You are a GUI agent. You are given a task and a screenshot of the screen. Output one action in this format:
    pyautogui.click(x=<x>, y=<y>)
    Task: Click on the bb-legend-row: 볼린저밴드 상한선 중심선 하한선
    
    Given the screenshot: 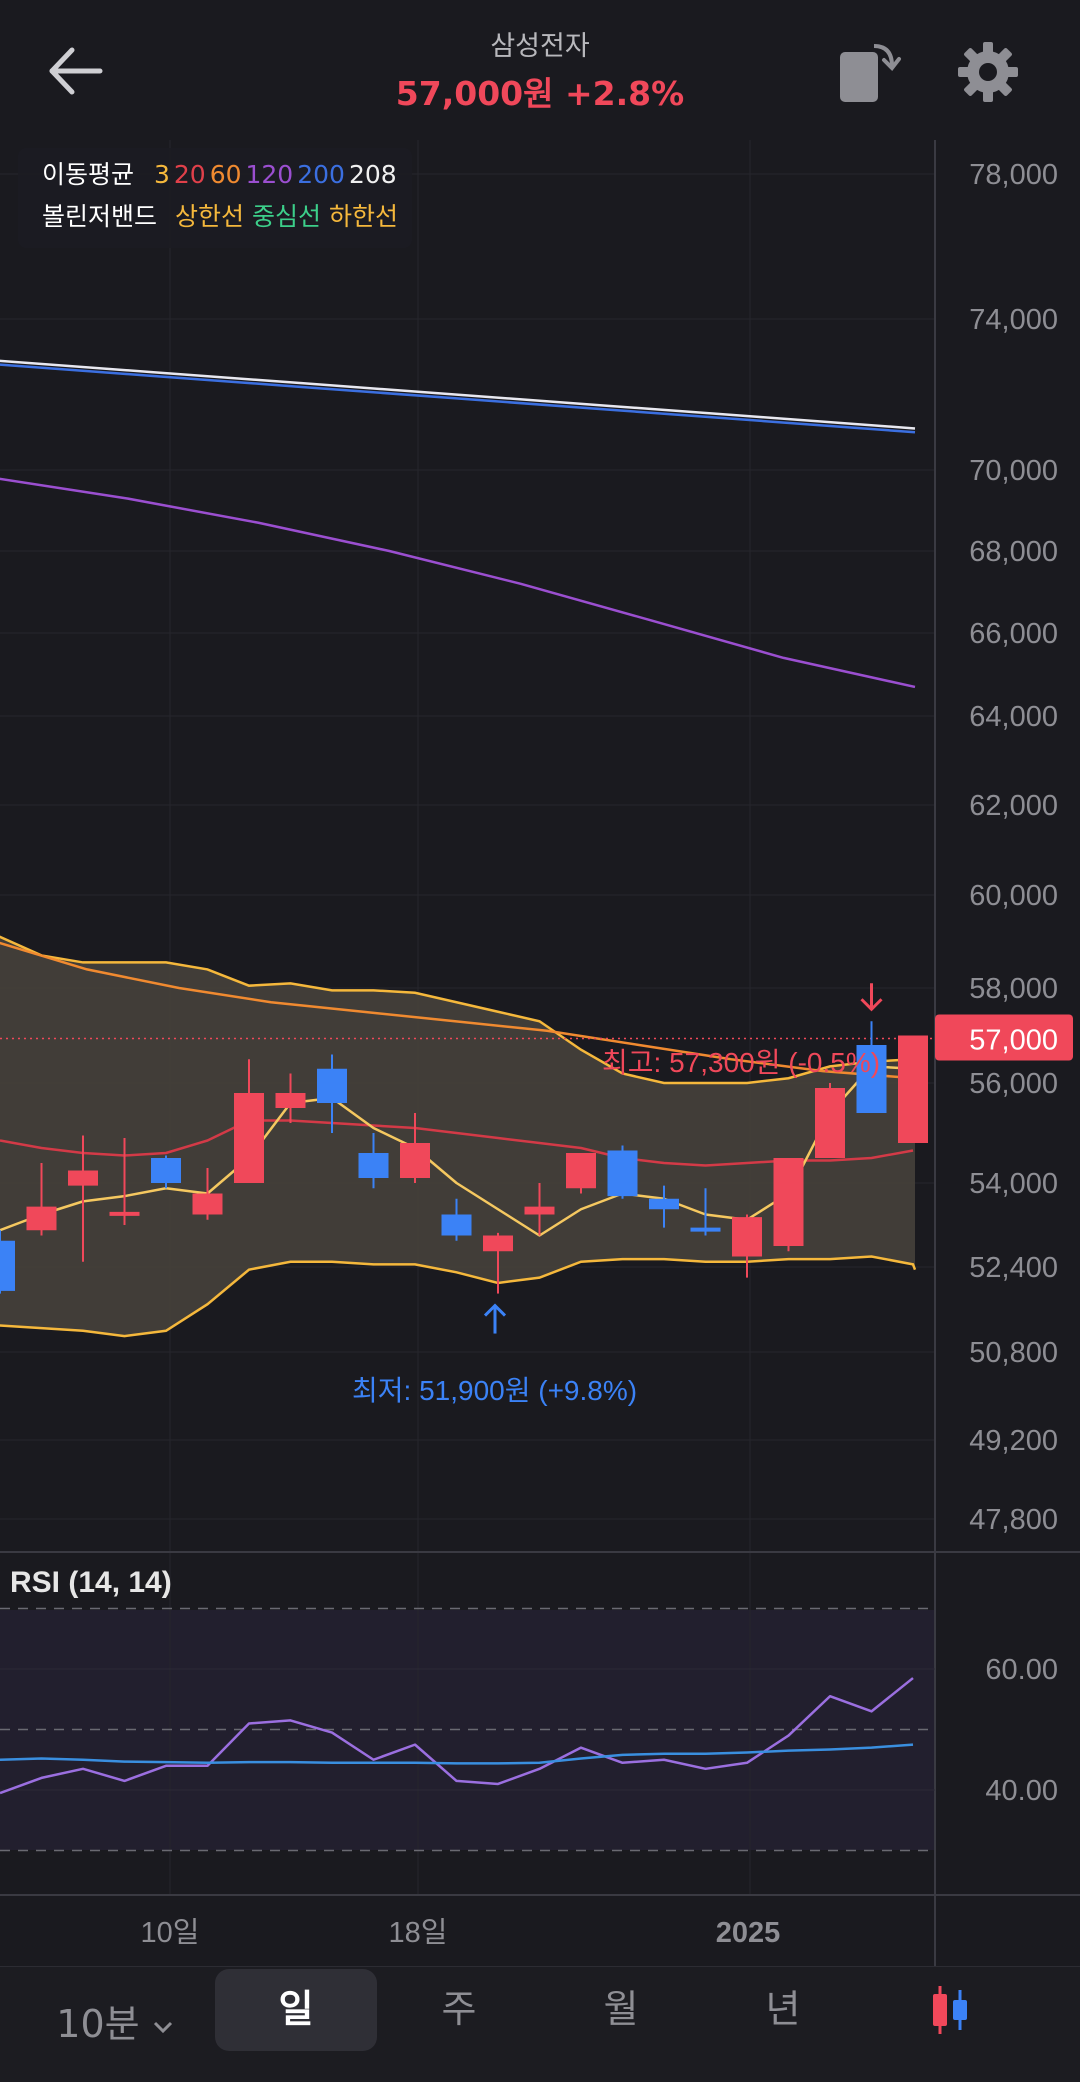 What is the action you would take?
    pyautogui.click(x=220, y=217)
    